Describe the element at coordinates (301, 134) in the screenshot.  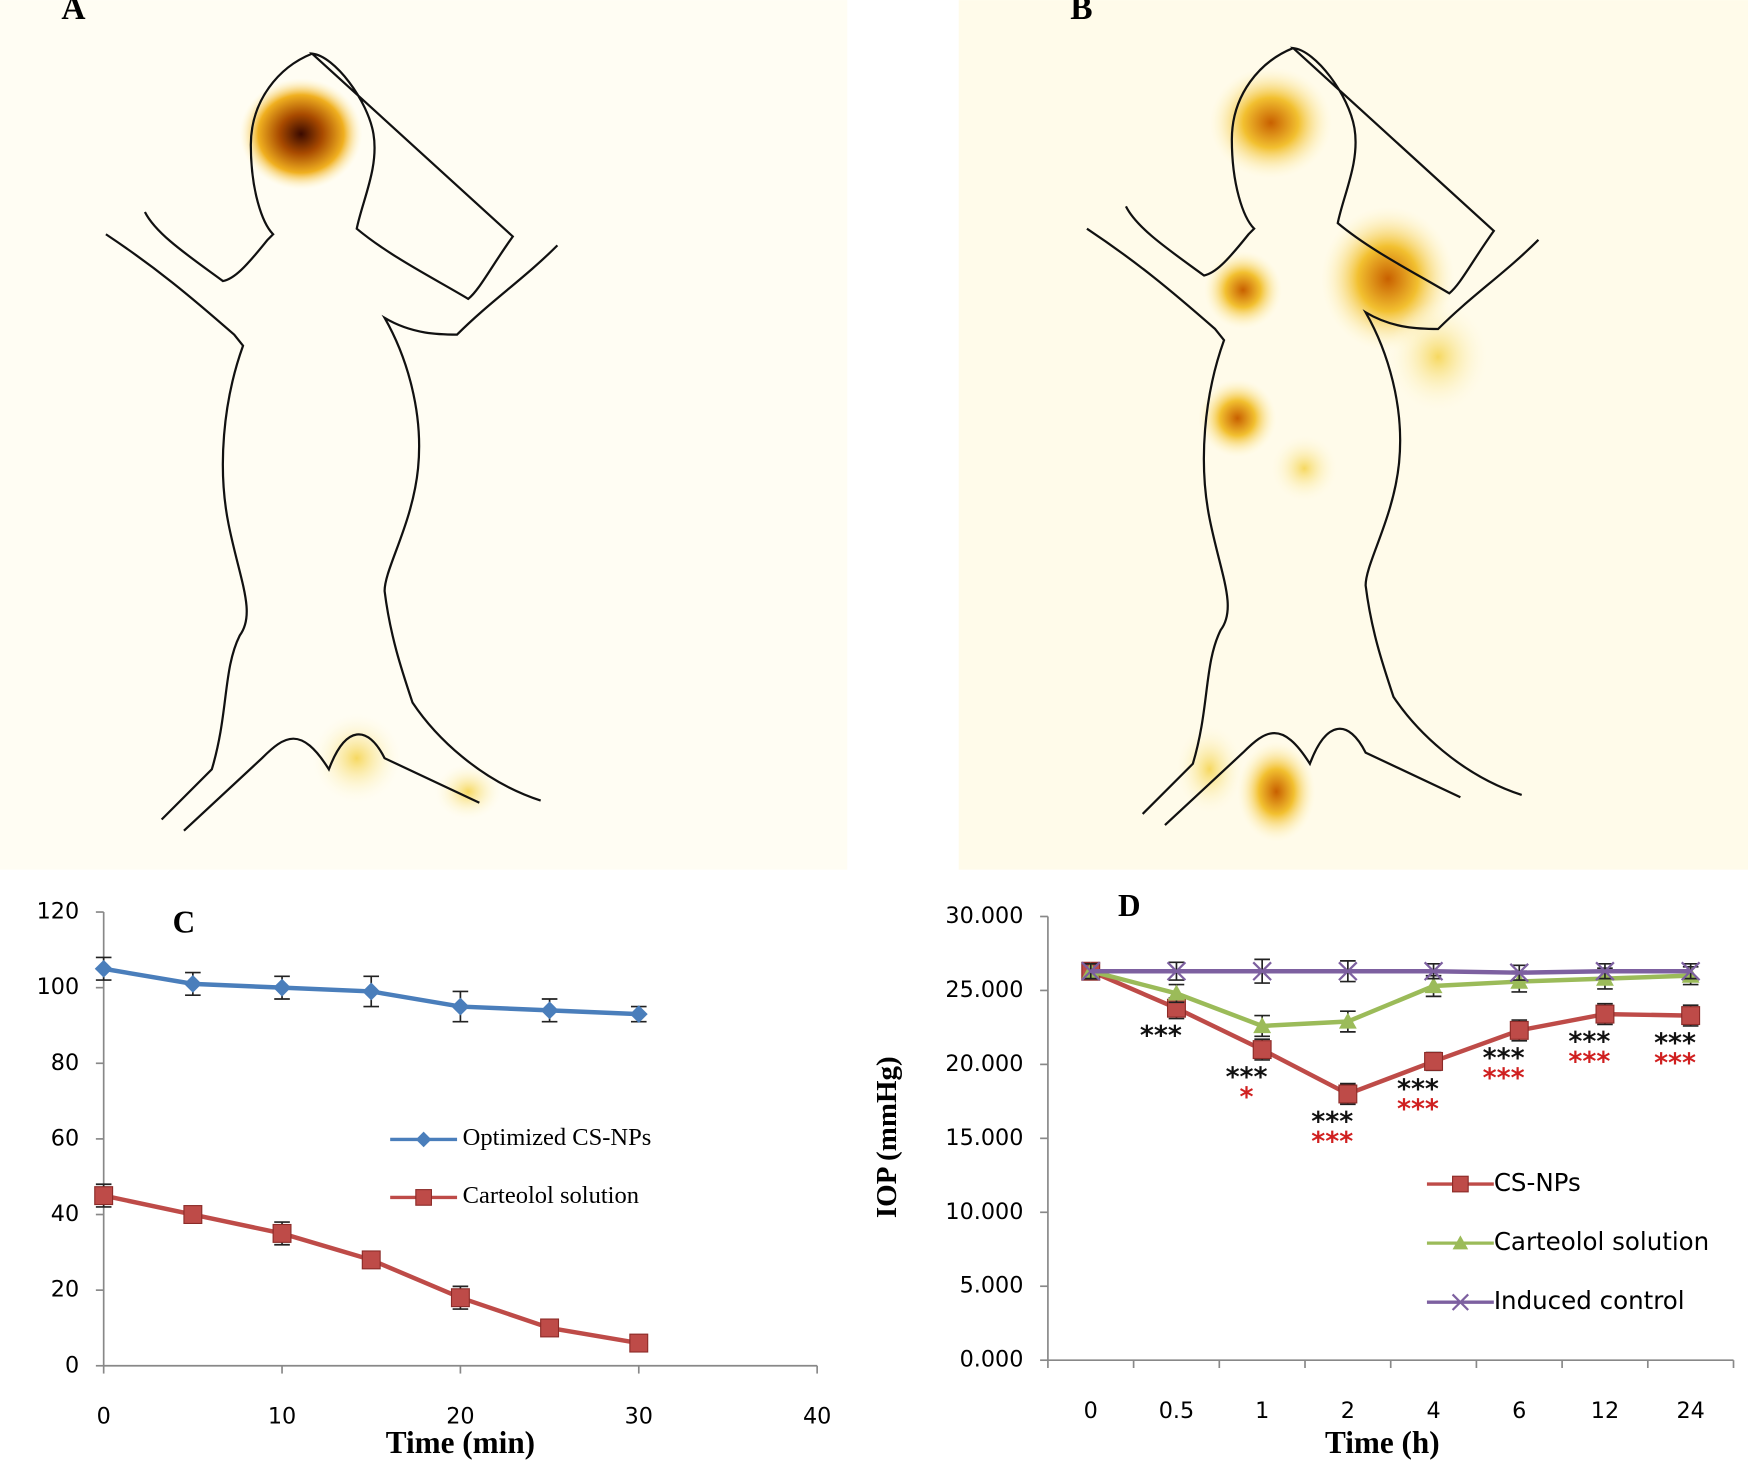
I see `hot-spot` at that location.